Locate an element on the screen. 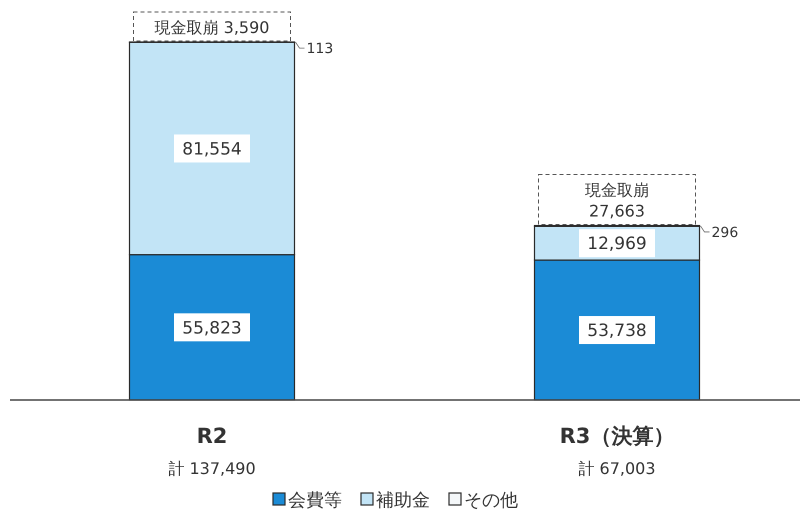  data-label: 113 is located at coordinates (320, 49).